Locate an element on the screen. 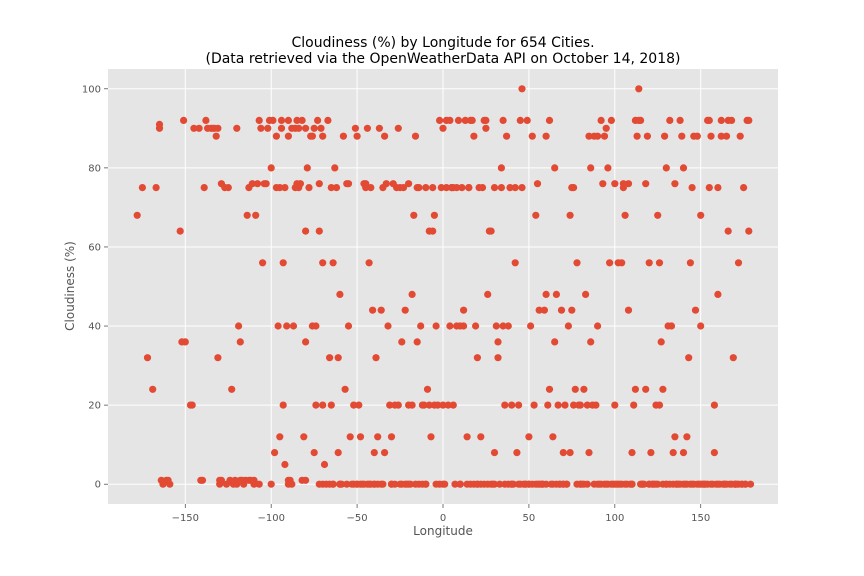 The width and height of the screenshot is (864, 576). y-axis-label: Cloudiness (%) is located at coordinates (70, 286).